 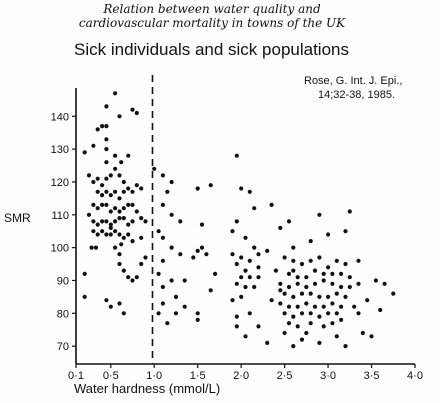 What do you see at coordinates (372, 376) in the screenshot?
I see `x-tick-label: 3·5` at bounding box center [372, 376].